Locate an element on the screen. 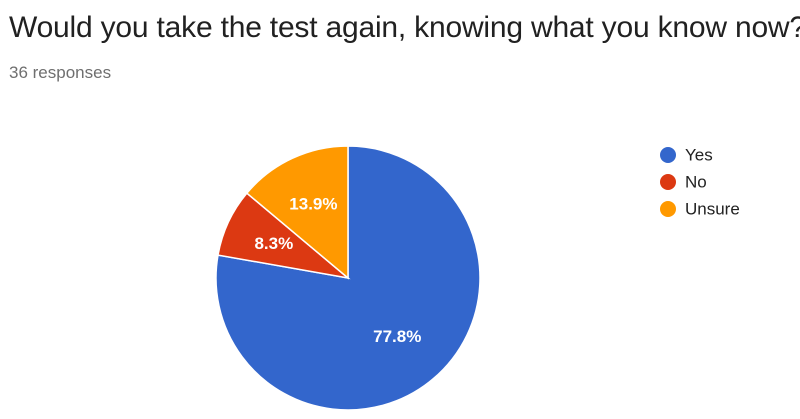 This screenshot has width=800, height=419. pie-slice-labels: 77.8% 8.3% 13.9% is located at coordinates (337, 270).